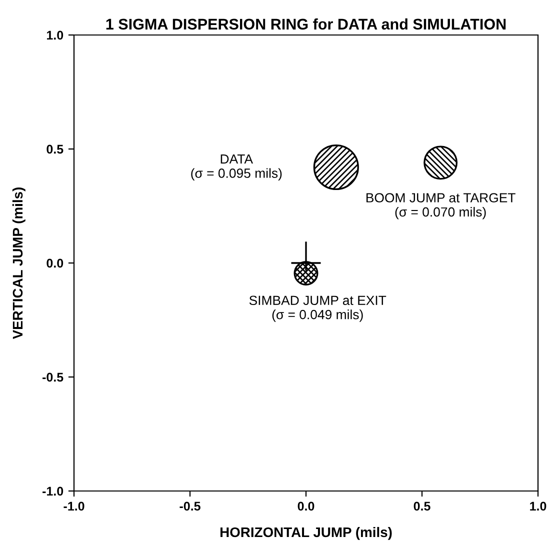 This screenshot has height=554, width=553. What do you see at coordinates (55, 149) in the screenshot?
I see `y-tick-label: 0.5` at bounding box center [55, 149].